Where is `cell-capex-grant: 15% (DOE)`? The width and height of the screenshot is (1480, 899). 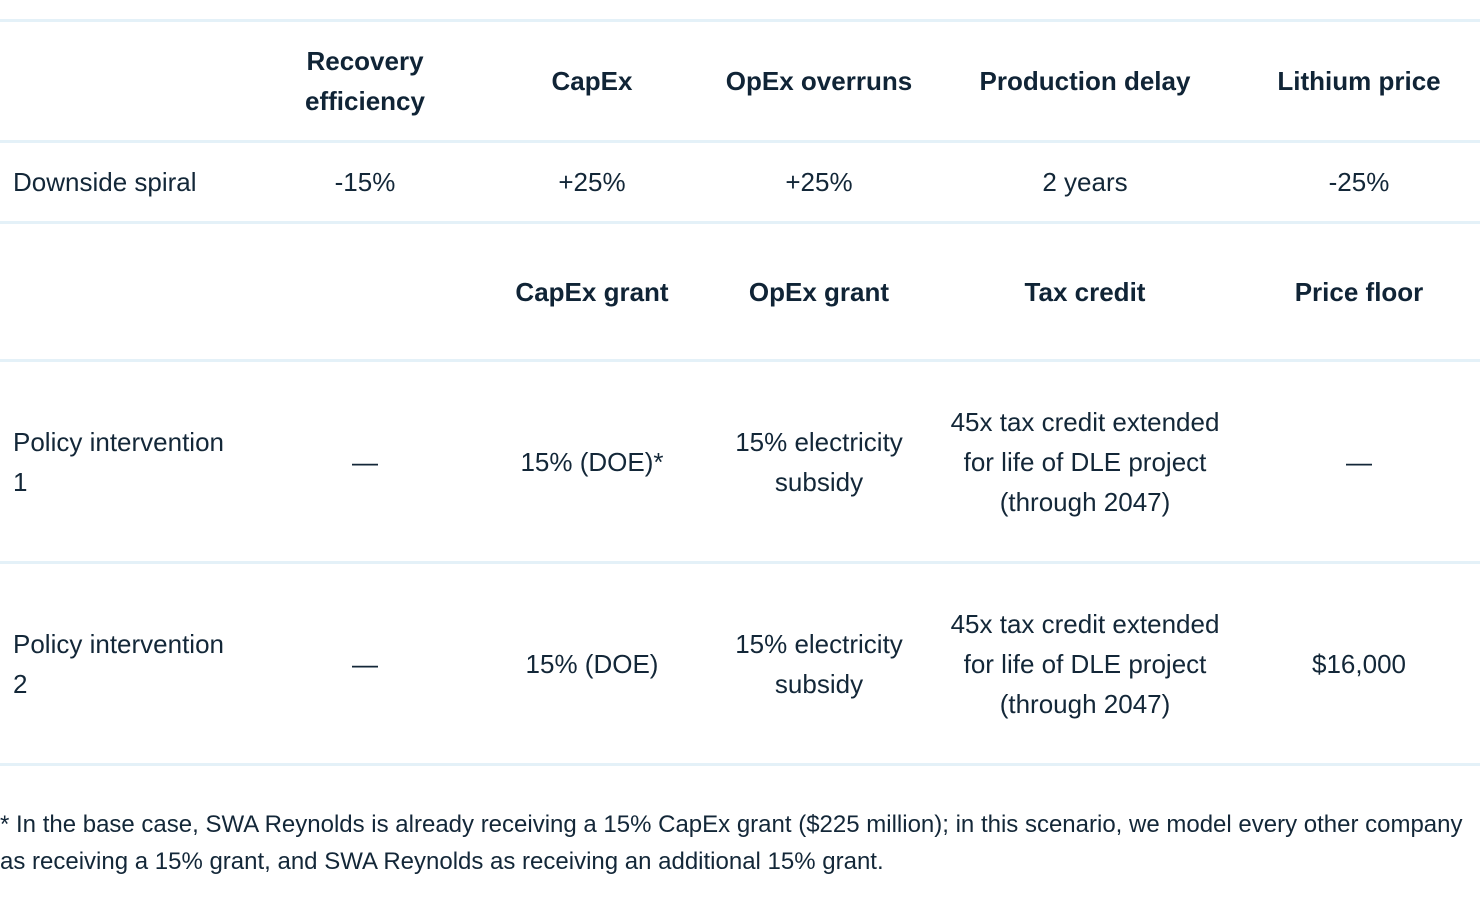
cell-capex-grant: 15% (DOE) is located at coordinates (592, 664).